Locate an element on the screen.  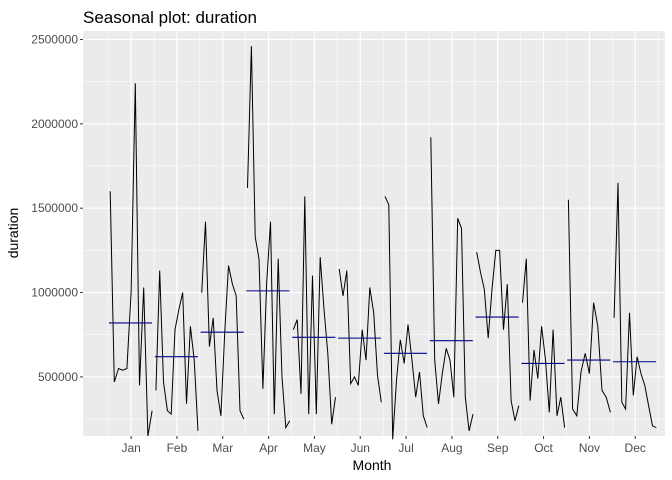
x-axis-title: Month is located at coordinates (372, 465).